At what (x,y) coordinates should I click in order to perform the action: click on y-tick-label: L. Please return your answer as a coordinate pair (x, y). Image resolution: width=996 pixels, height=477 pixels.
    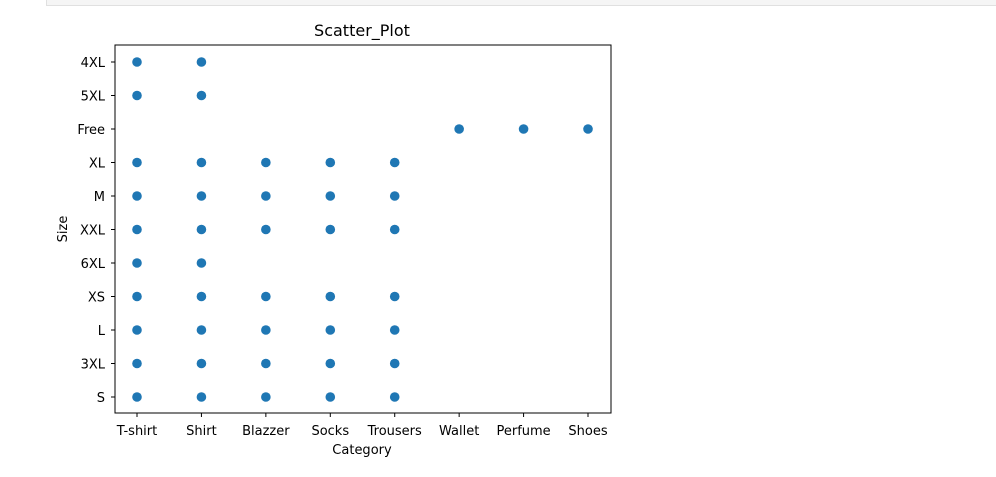
    Looking at the image, I should click on (102, 331).